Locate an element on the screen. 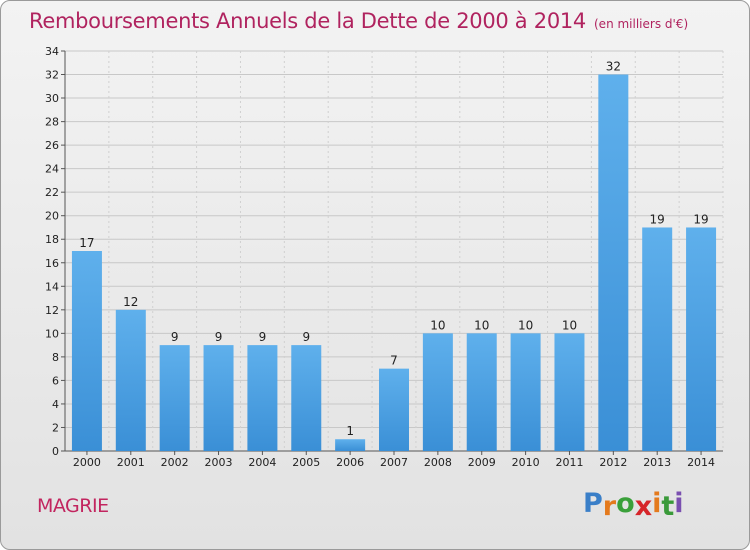 This screenshot has width=750, height=550. bar-2009 is located at coordinates (481, 392).